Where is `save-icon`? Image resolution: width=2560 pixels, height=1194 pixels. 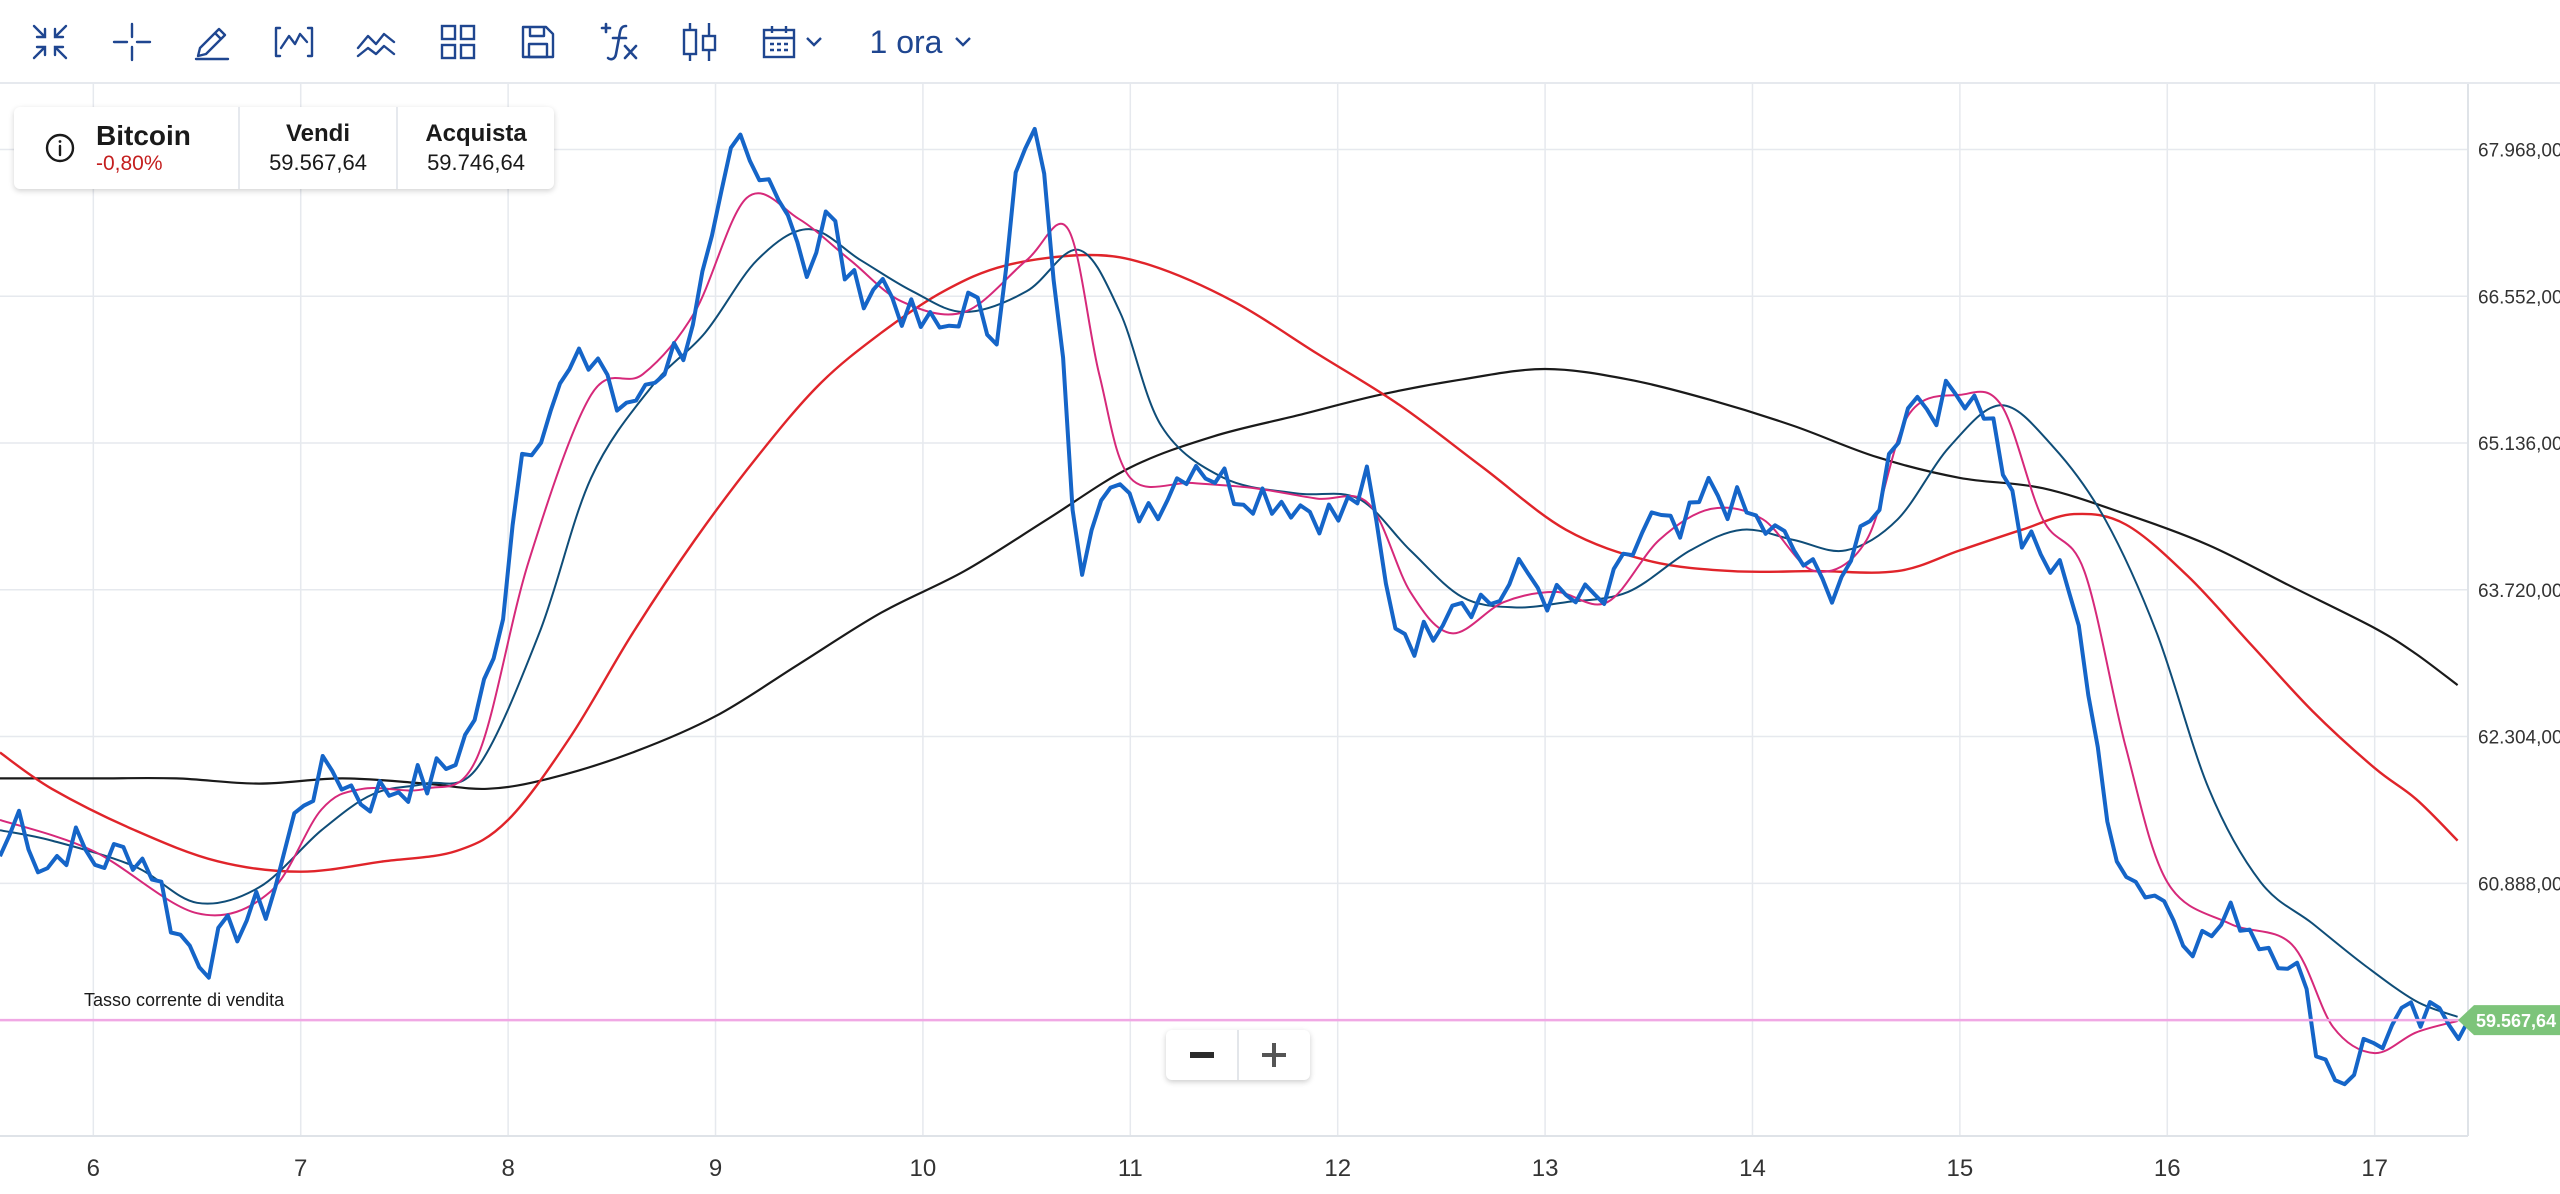 save-icon is located at coordinates (538, 42).